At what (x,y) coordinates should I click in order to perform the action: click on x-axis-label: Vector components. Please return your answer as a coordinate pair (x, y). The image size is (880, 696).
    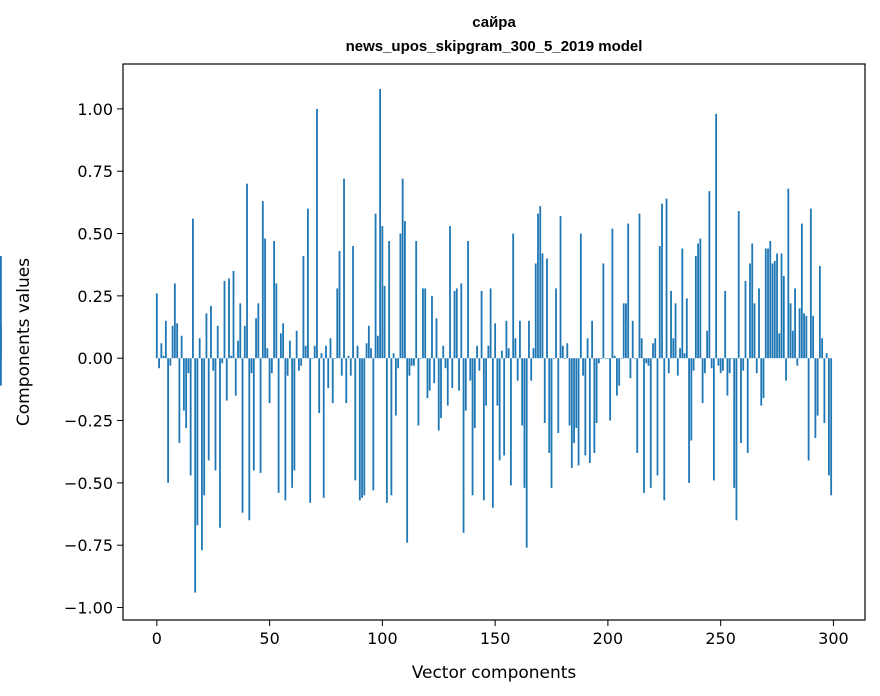
    Looking at the image, I should click on (494, 673).